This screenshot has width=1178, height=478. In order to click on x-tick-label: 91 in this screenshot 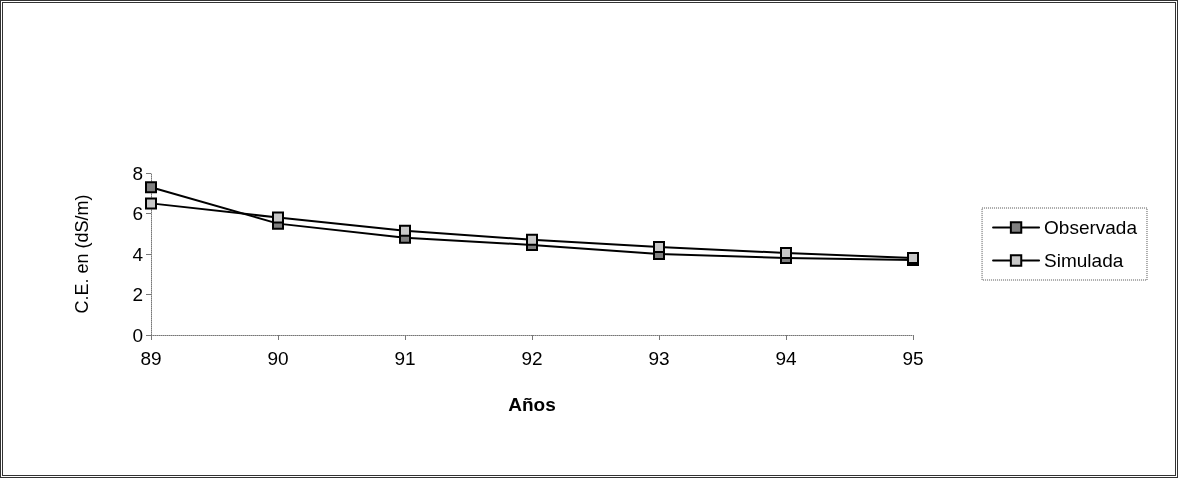, I will do `click(405, 358)`.